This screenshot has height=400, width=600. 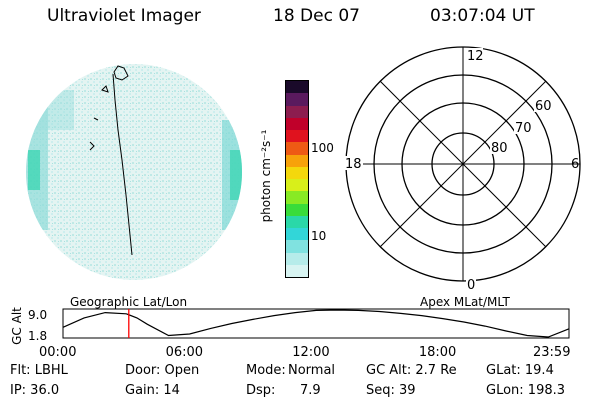 I want to click on mlt-label-12: 12, so click(x=475, y=56).